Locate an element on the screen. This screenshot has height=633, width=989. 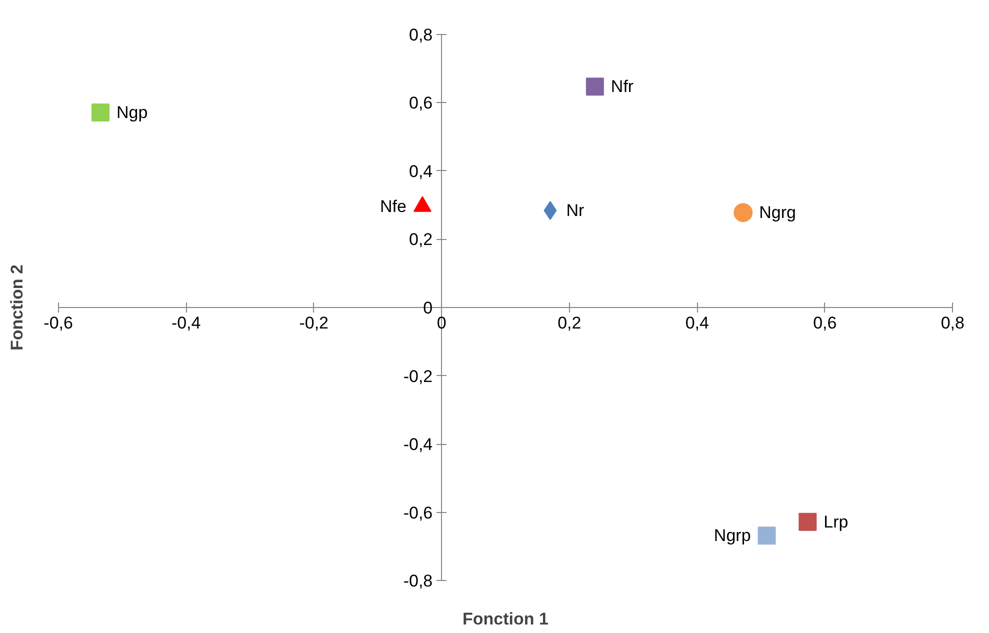
x-tick-label: -0,6 is located at coordinates (58, 323).